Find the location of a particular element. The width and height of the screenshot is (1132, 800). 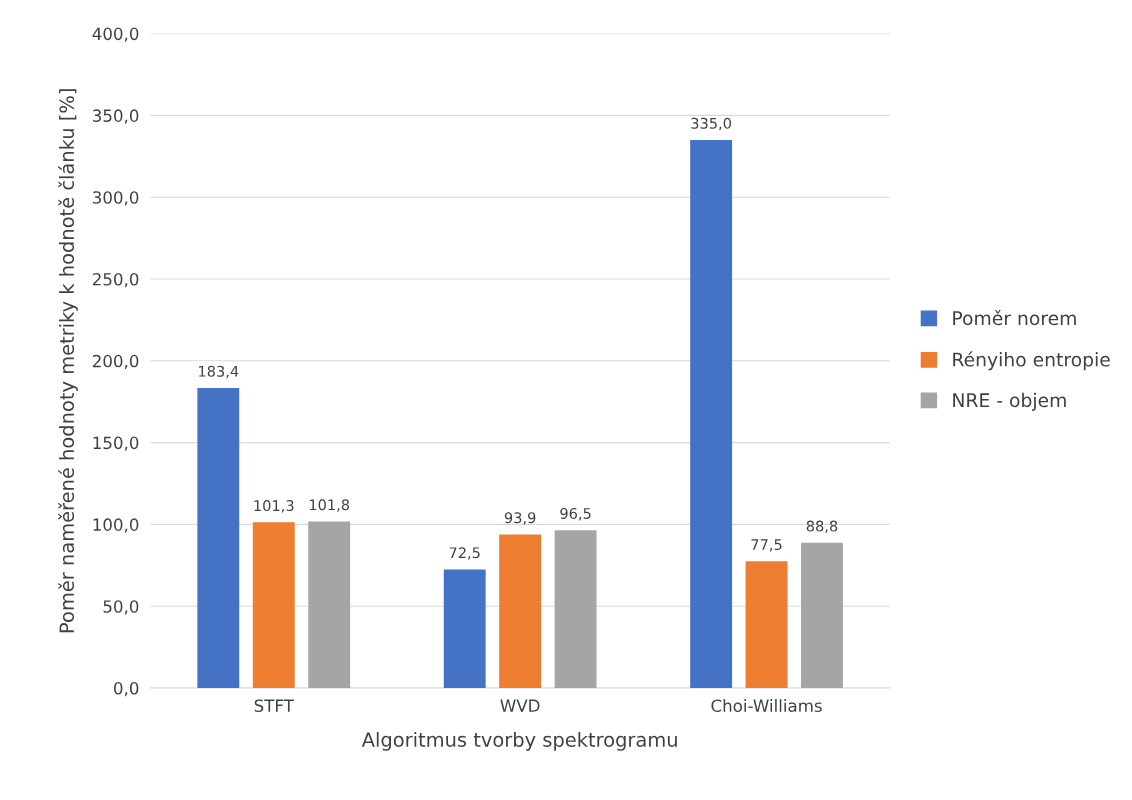

y-tick-label: 0,0 is located at coordinates (126, 689).